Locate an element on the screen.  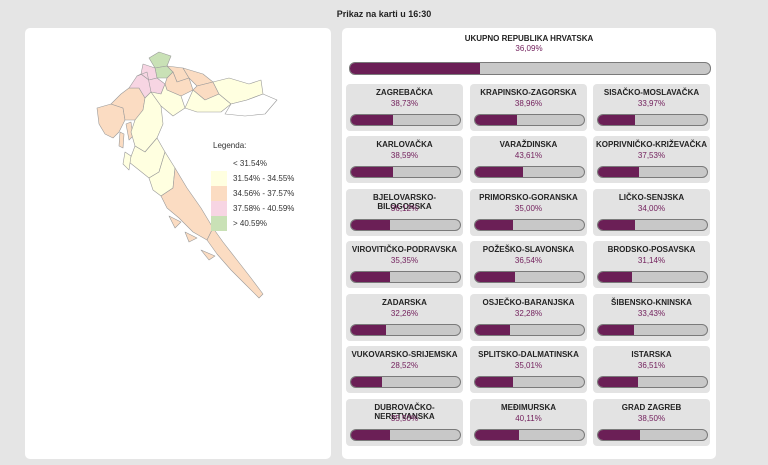
county-card: VIROVITIČKO-PODRAVSKA 35,35% is located at coordinates (404, 264).